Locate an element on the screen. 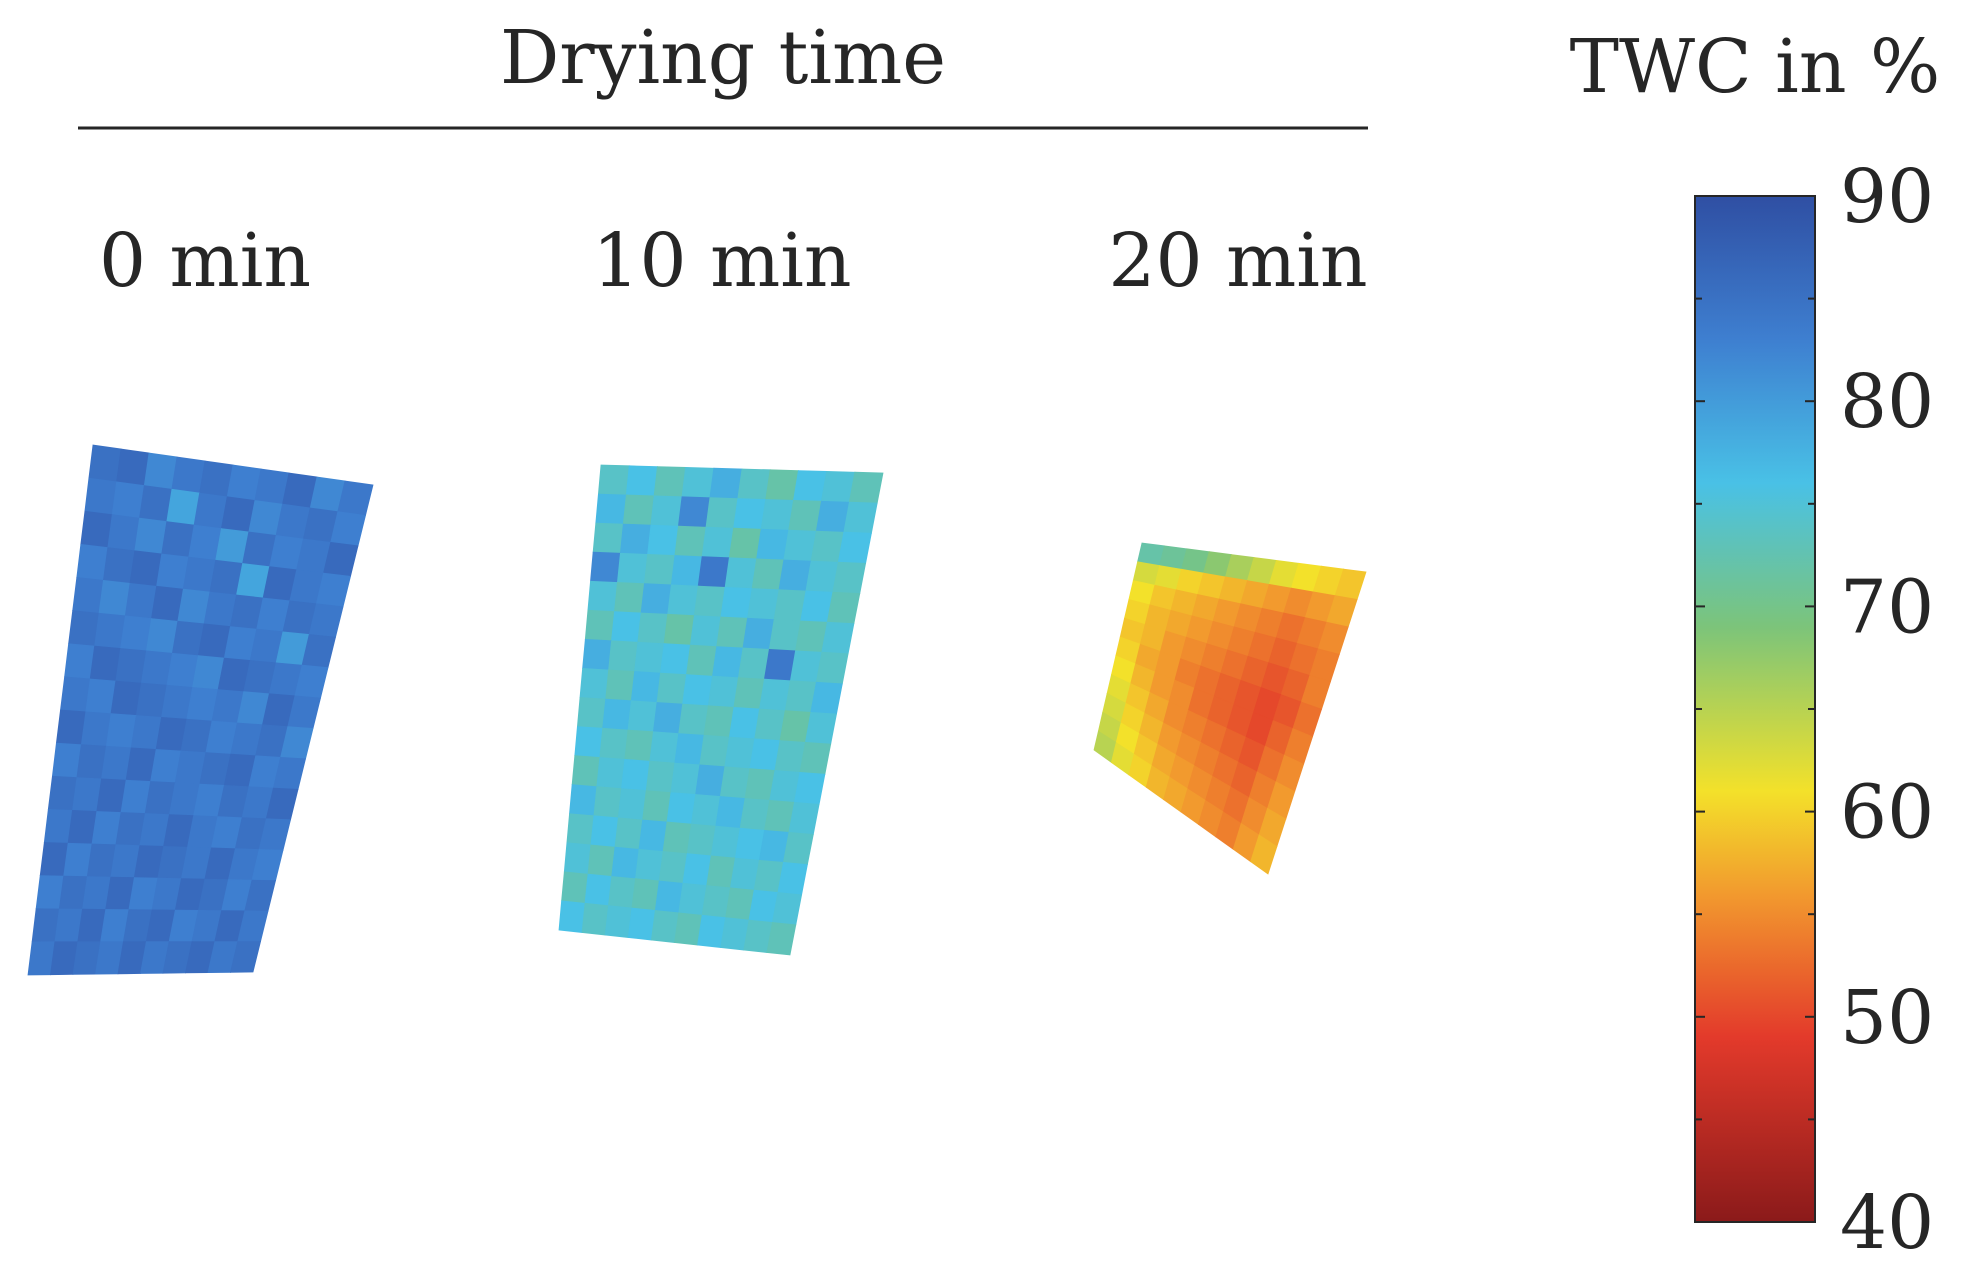 Image resolution: width=1987 pixels, height=1279 pixels. colorbar-tick-label: 40 is located at coordinates (1887, 1223).